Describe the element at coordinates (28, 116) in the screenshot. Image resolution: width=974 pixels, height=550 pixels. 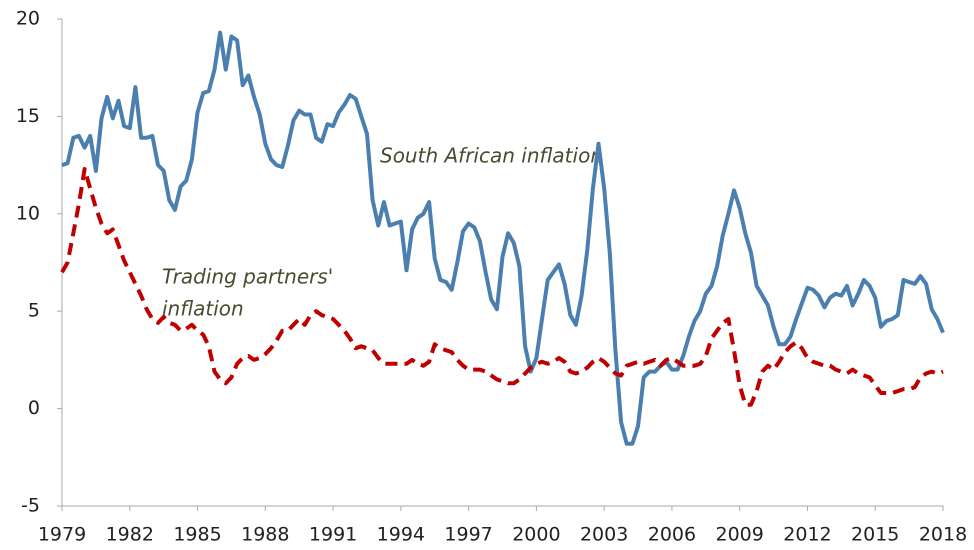
I see `y-tick-label: 15` at that location.